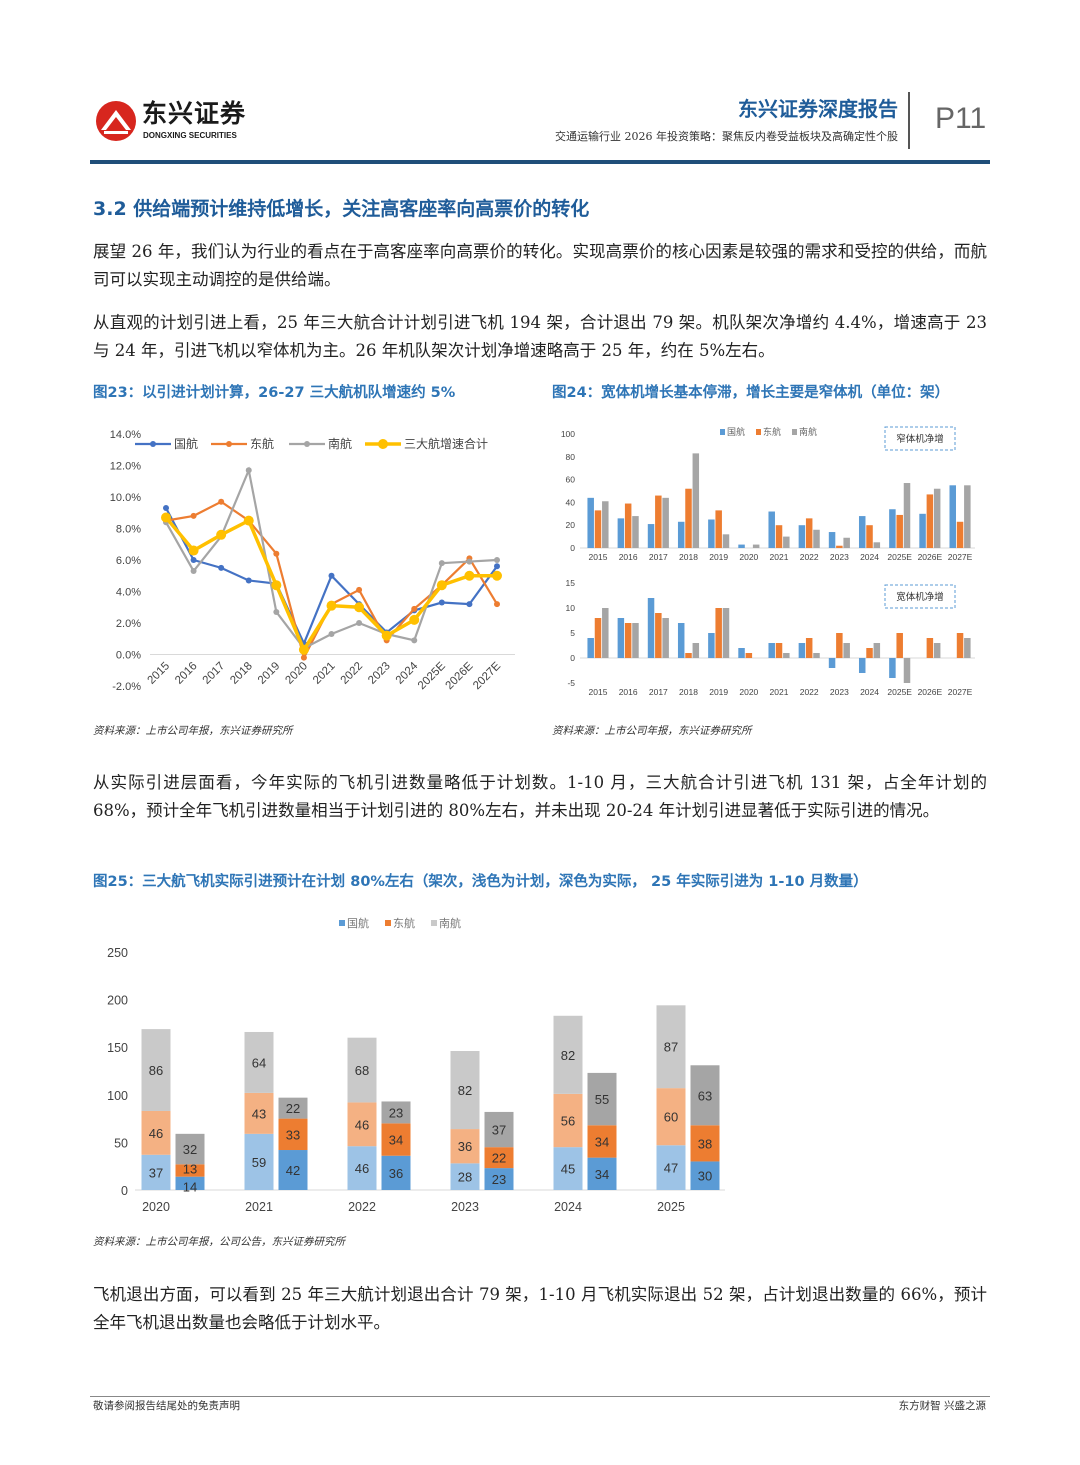  I want to click on x-tick-label: 2016, so click(186, 673).